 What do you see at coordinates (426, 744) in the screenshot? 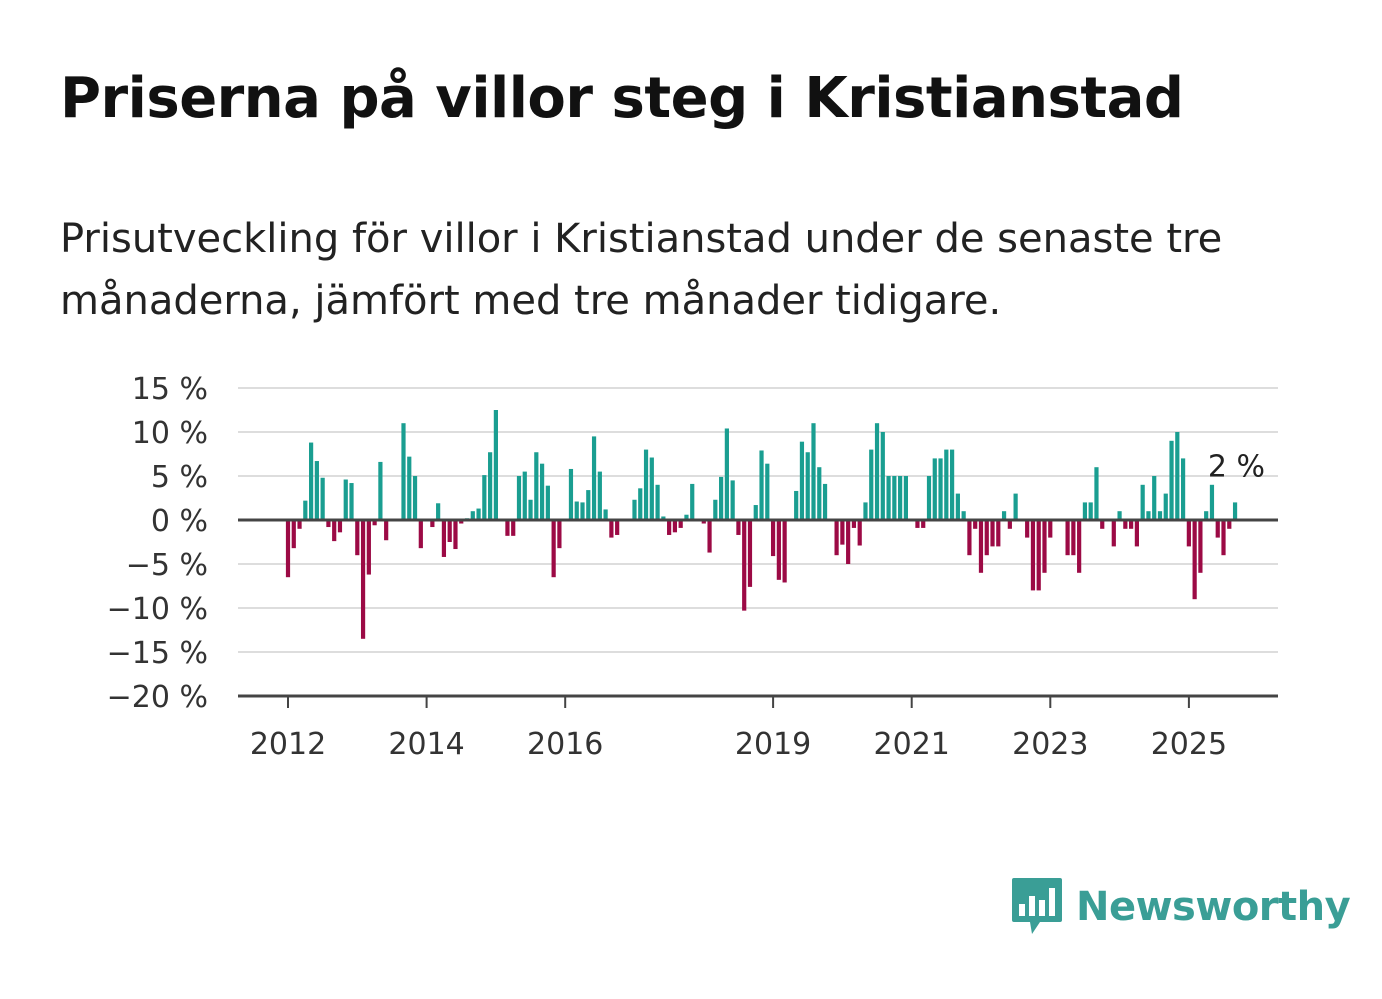
I see `x-tick-label: 2014` at bounding box center [426, 744].